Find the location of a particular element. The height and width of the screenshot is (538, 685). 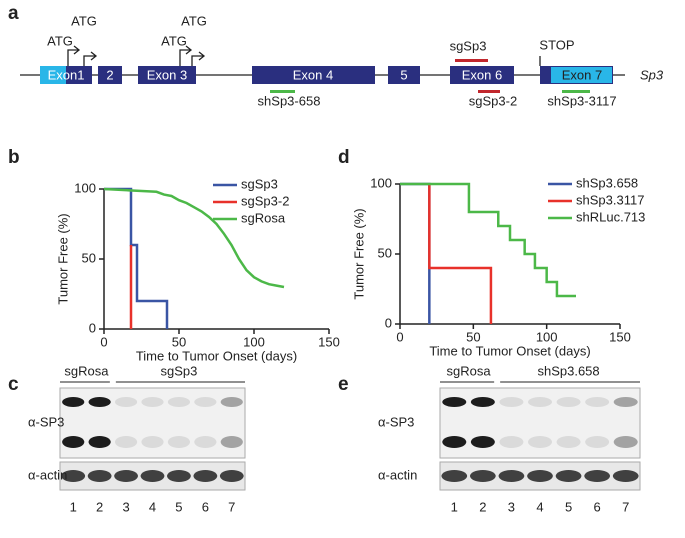

lane-number: 7 is located at coordinates (625, 506).